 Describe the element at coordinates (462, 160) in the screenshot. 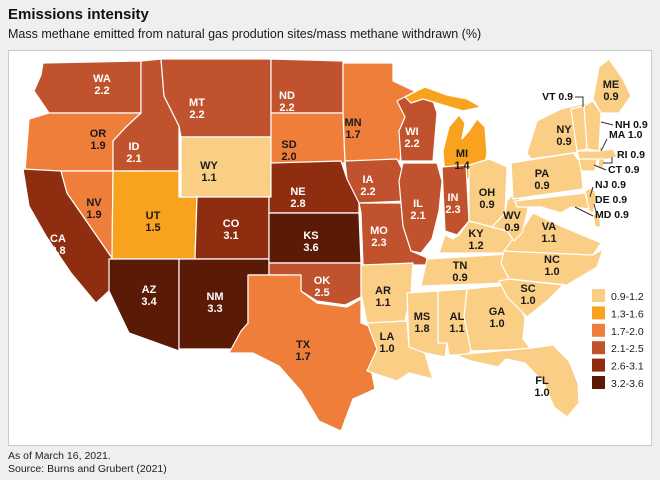

I see `state-label-mi: MI 1.4` at that location.